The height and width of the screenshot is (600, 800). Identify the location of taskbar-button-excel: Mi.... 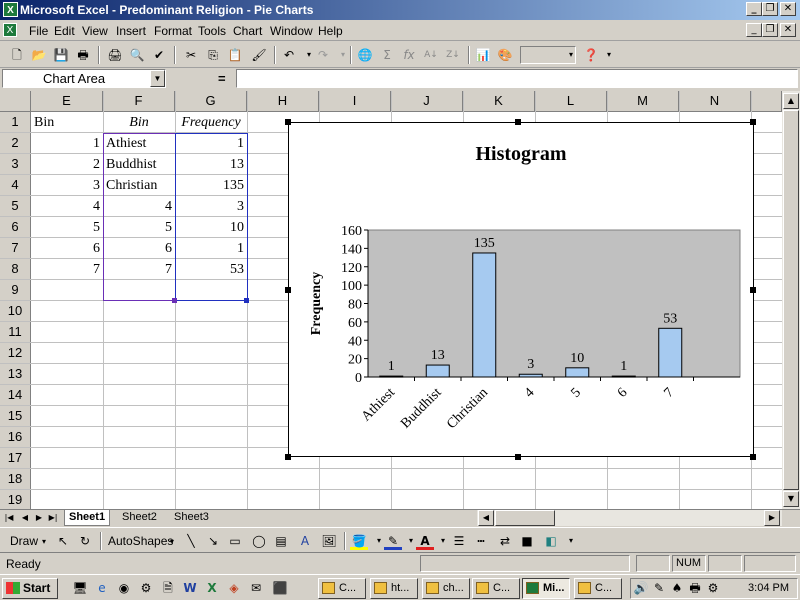
(546, 588).